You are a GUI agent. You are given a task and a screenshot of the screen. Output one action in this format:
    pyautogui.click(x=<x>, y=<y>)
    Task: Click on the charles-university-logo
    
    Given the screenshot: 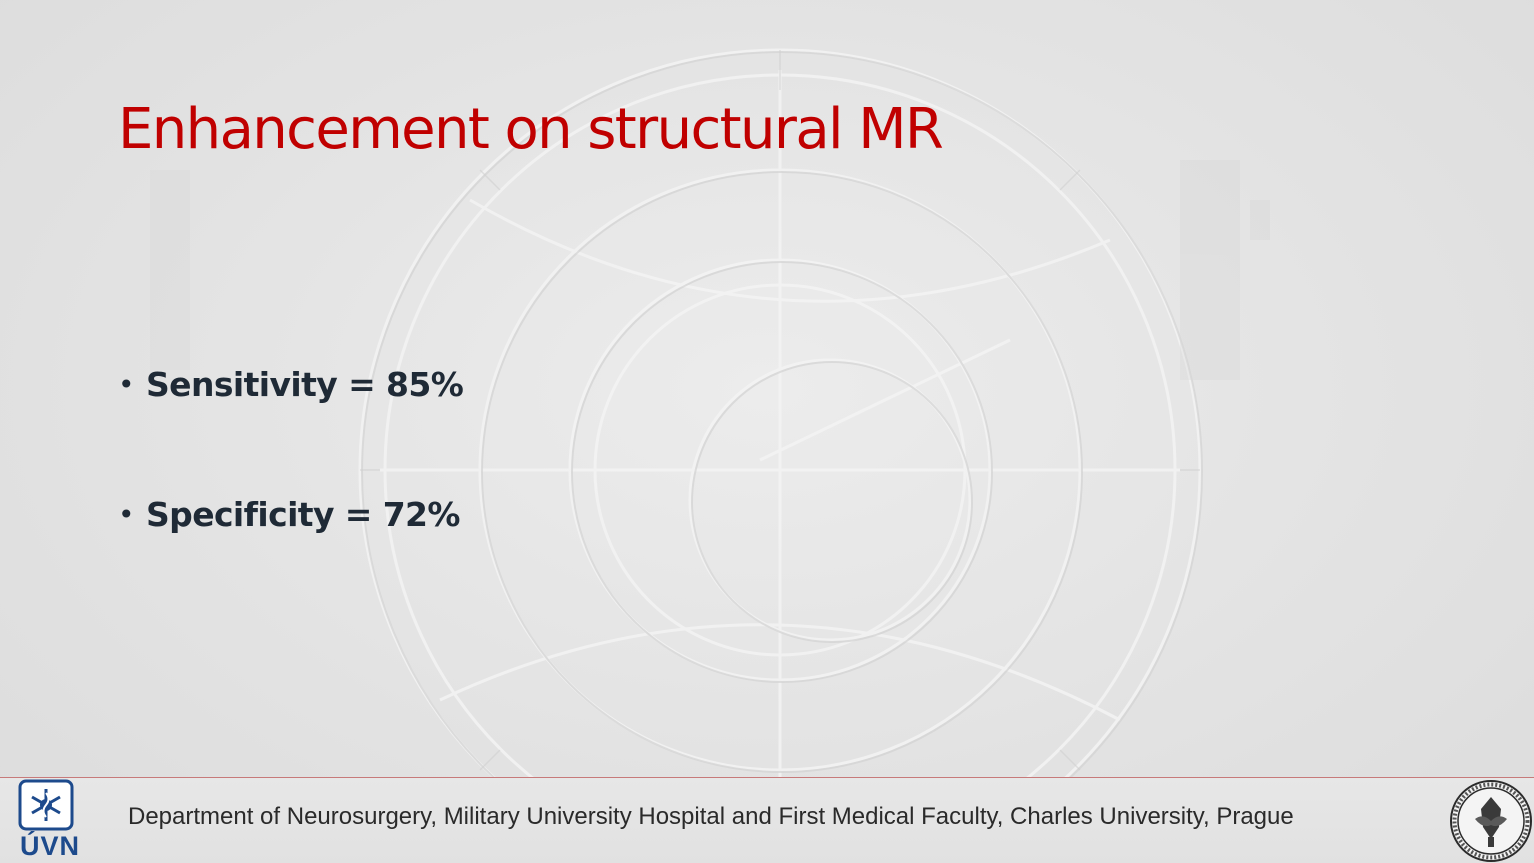 What is the action you would take?
    pyautogui.click(x=1491, y=821)
    